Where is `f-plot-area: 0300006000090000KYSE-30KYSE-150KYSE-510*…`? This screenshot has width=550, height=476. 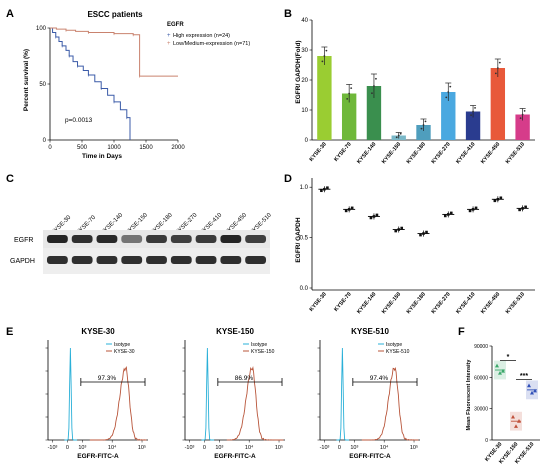
f-plot-area: 0300006000090000KYSE-30KYSE-150KYSE-510*… is located at coordinates (507, 404).